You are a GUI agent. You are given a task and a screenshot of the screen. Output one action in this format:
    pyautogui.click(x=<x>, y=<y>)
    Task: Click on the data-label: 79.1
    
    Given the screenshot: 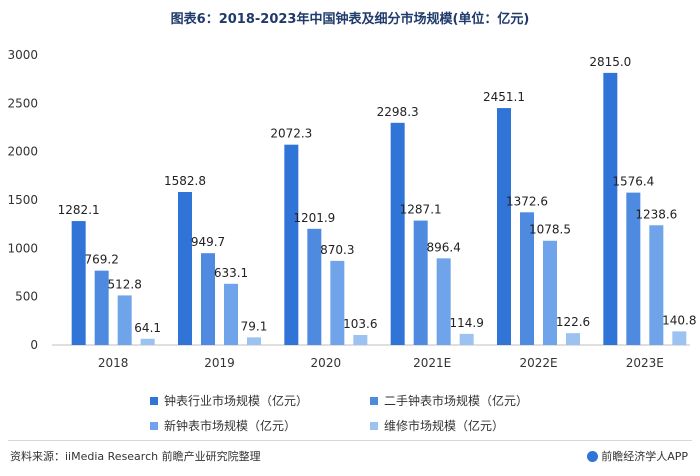 What is the action you would take?
    pyautogui.click(x=254, y=326)
    